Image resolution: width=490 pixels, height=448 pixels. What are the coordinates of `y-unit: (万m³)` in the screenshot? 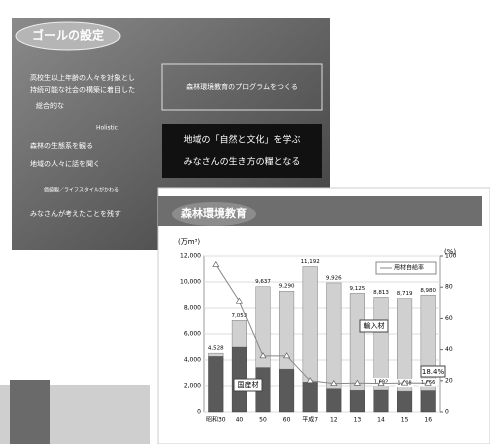 It's located at (189, 242).